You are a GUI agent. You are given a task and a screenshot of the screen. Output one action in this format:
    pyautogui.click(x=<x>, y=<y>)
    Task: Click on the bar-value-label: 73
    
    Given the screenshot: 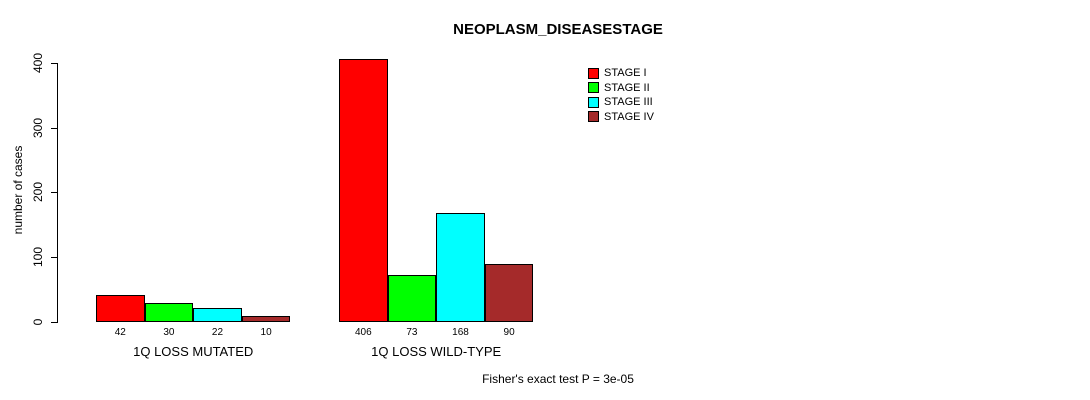 What is the action you would take?
    pyautogui.click(x=412, y=332)
    